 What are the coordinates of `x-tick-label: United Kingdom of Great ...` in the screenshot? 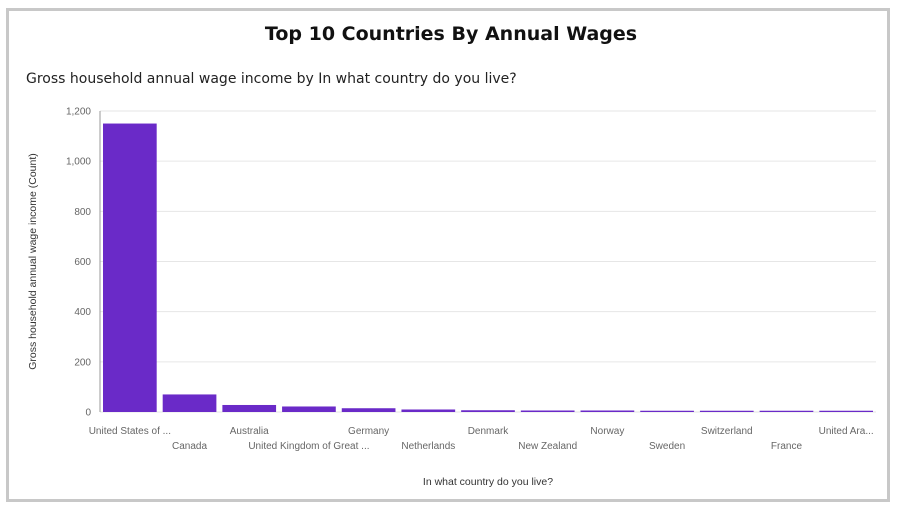 It's located at (308, 446).